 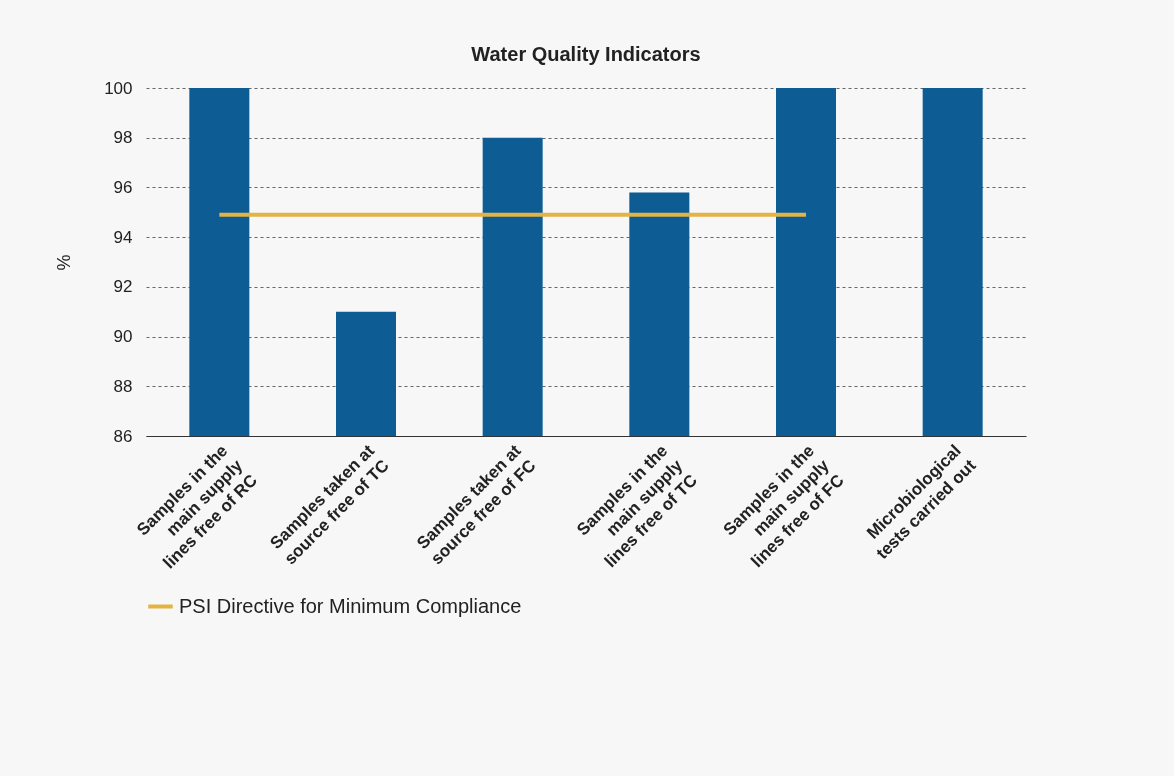 I want to click on y-axis-title: %, so click(x=64, y=262).